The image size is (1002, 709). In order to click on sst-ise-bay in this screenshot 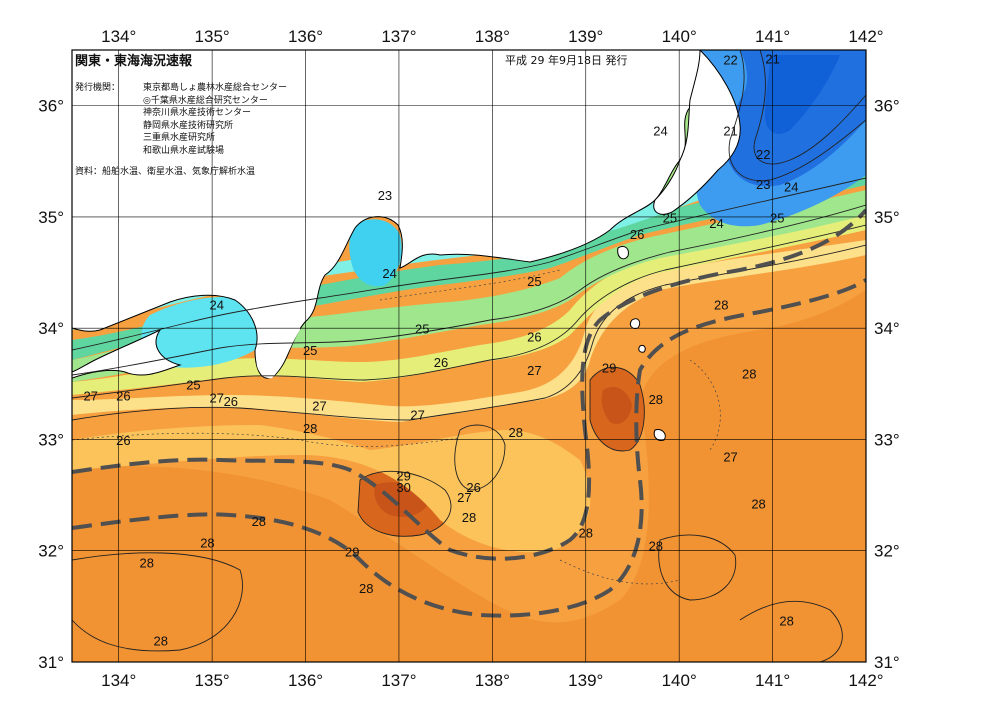, I will do `click(375, 253)`.